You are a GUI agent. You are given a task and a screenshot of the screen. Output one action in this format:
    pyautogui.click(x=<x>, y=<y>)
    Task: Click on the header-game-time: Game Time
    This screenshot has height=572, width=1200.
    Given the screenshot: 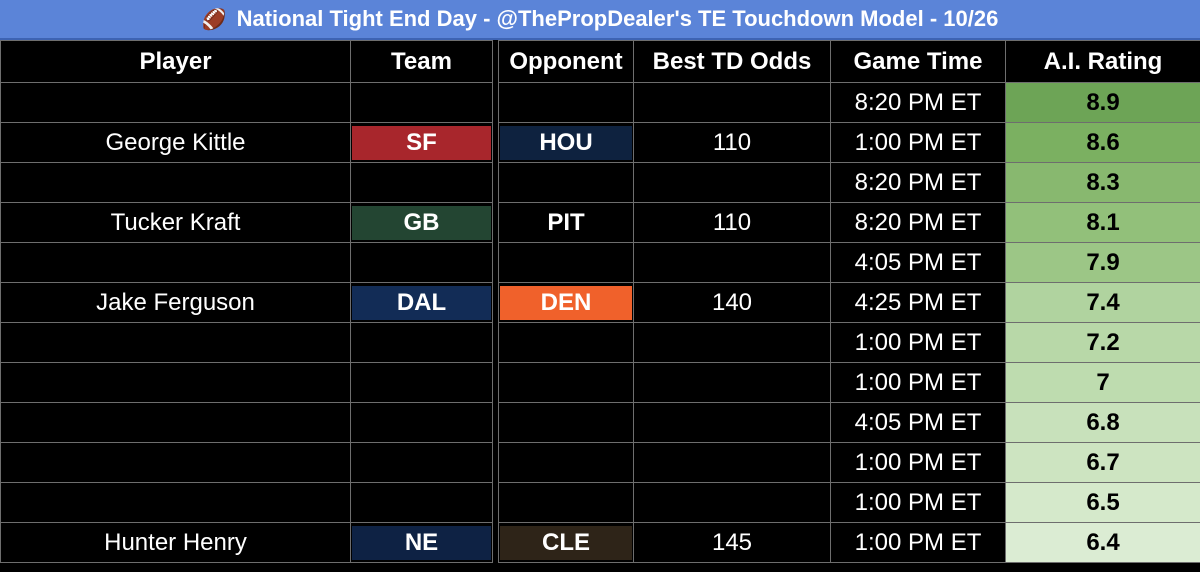 What is the action you would take?
    pyautogui.click(x=918, y=61)
    